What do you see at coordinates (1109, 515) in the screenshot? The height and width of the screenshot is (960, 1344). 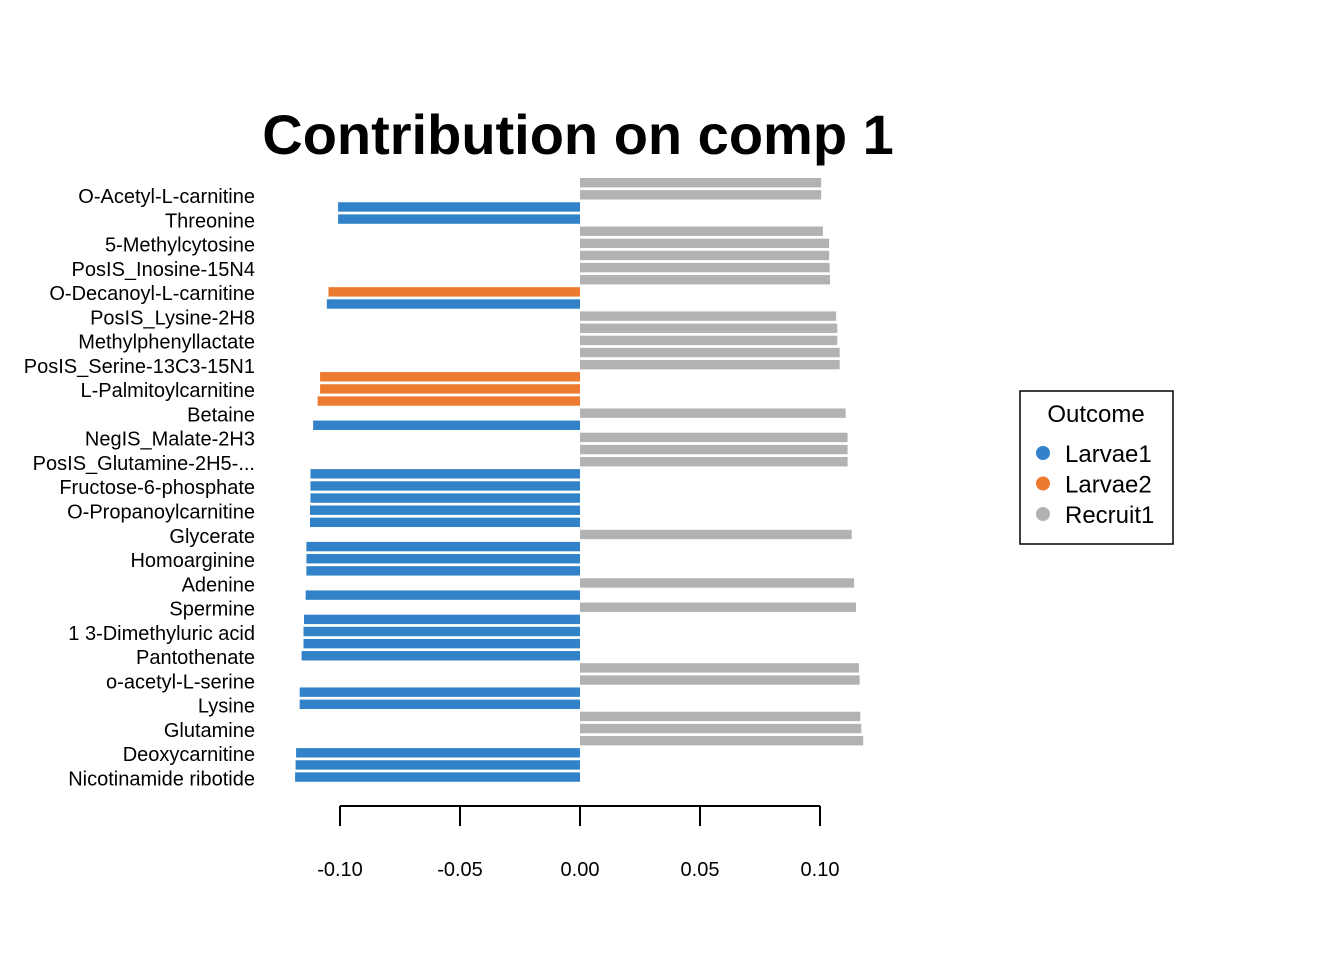 I see `legend-label-recruit1: Recruit1` at bounding box center [1109, 515].